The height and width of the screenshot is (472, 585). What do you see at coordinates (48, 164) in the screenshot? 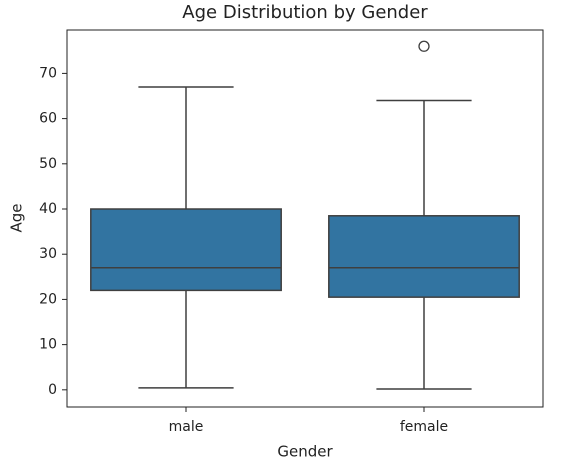
I see `y-tick-label: 50` at bounding box center [48, 164].